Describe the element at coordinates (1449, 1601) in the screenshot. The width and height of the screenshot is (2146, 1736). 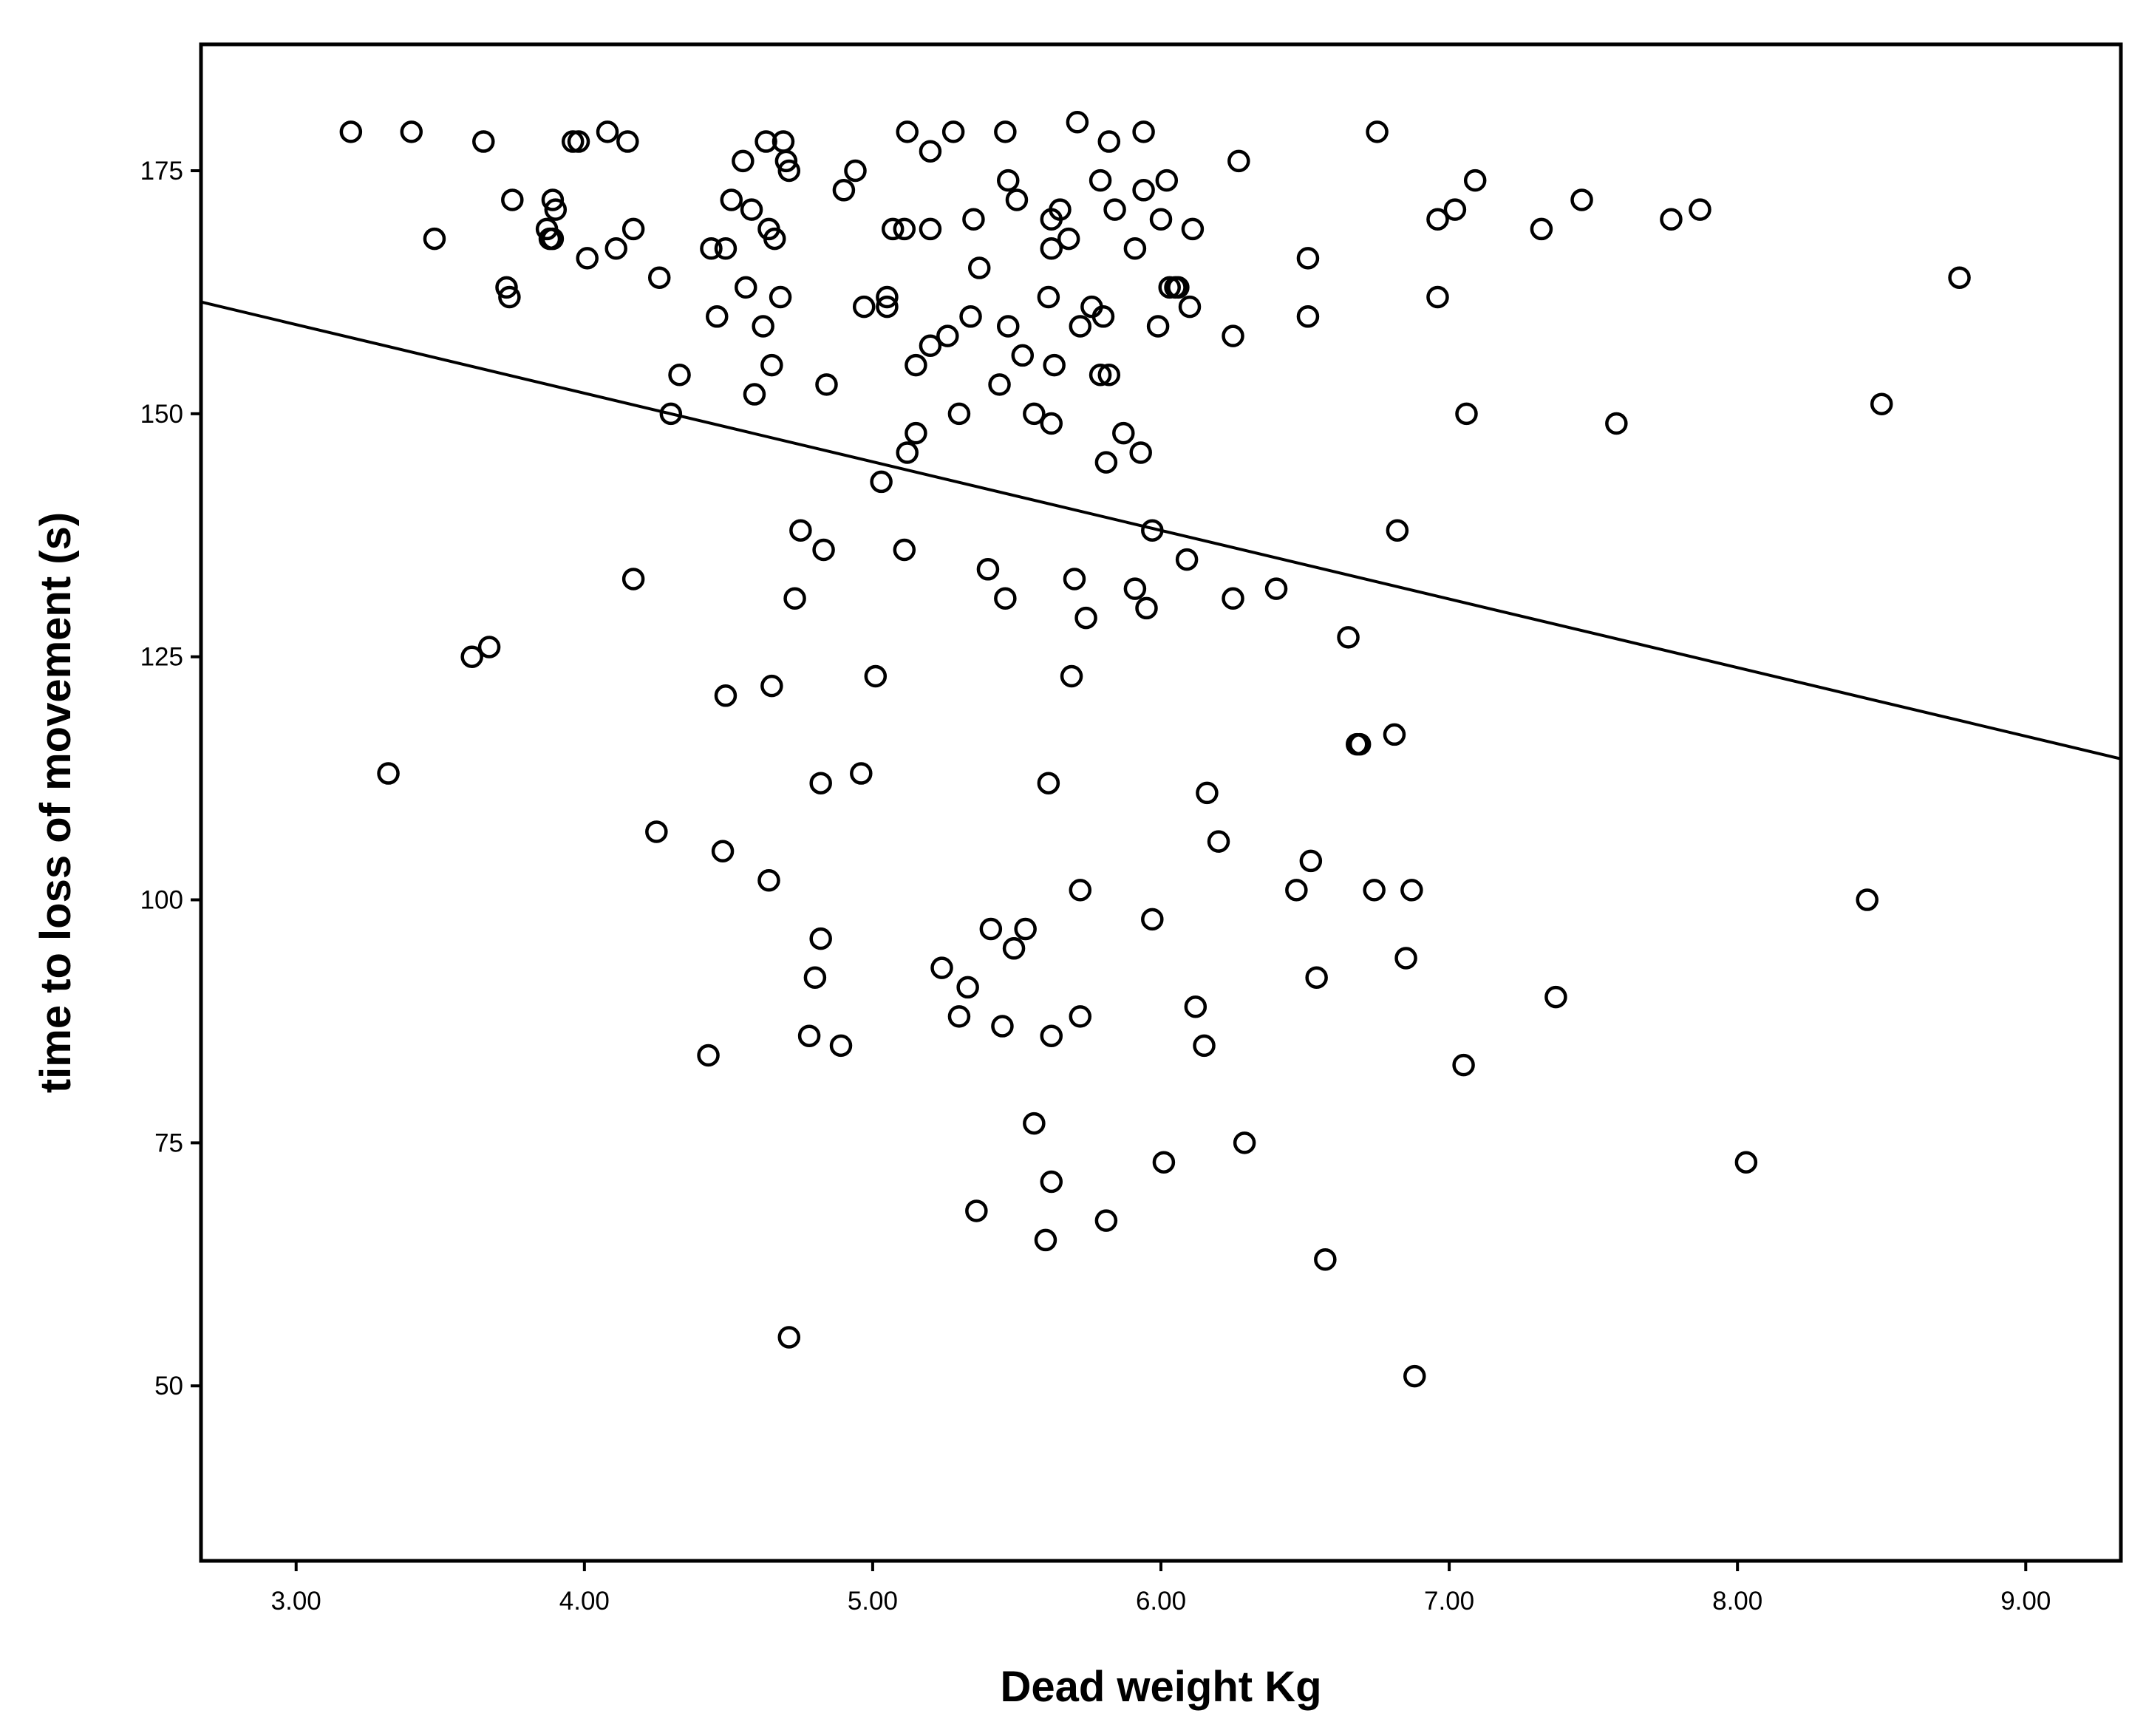
I see `x-tick-label: 7.00` at that location.